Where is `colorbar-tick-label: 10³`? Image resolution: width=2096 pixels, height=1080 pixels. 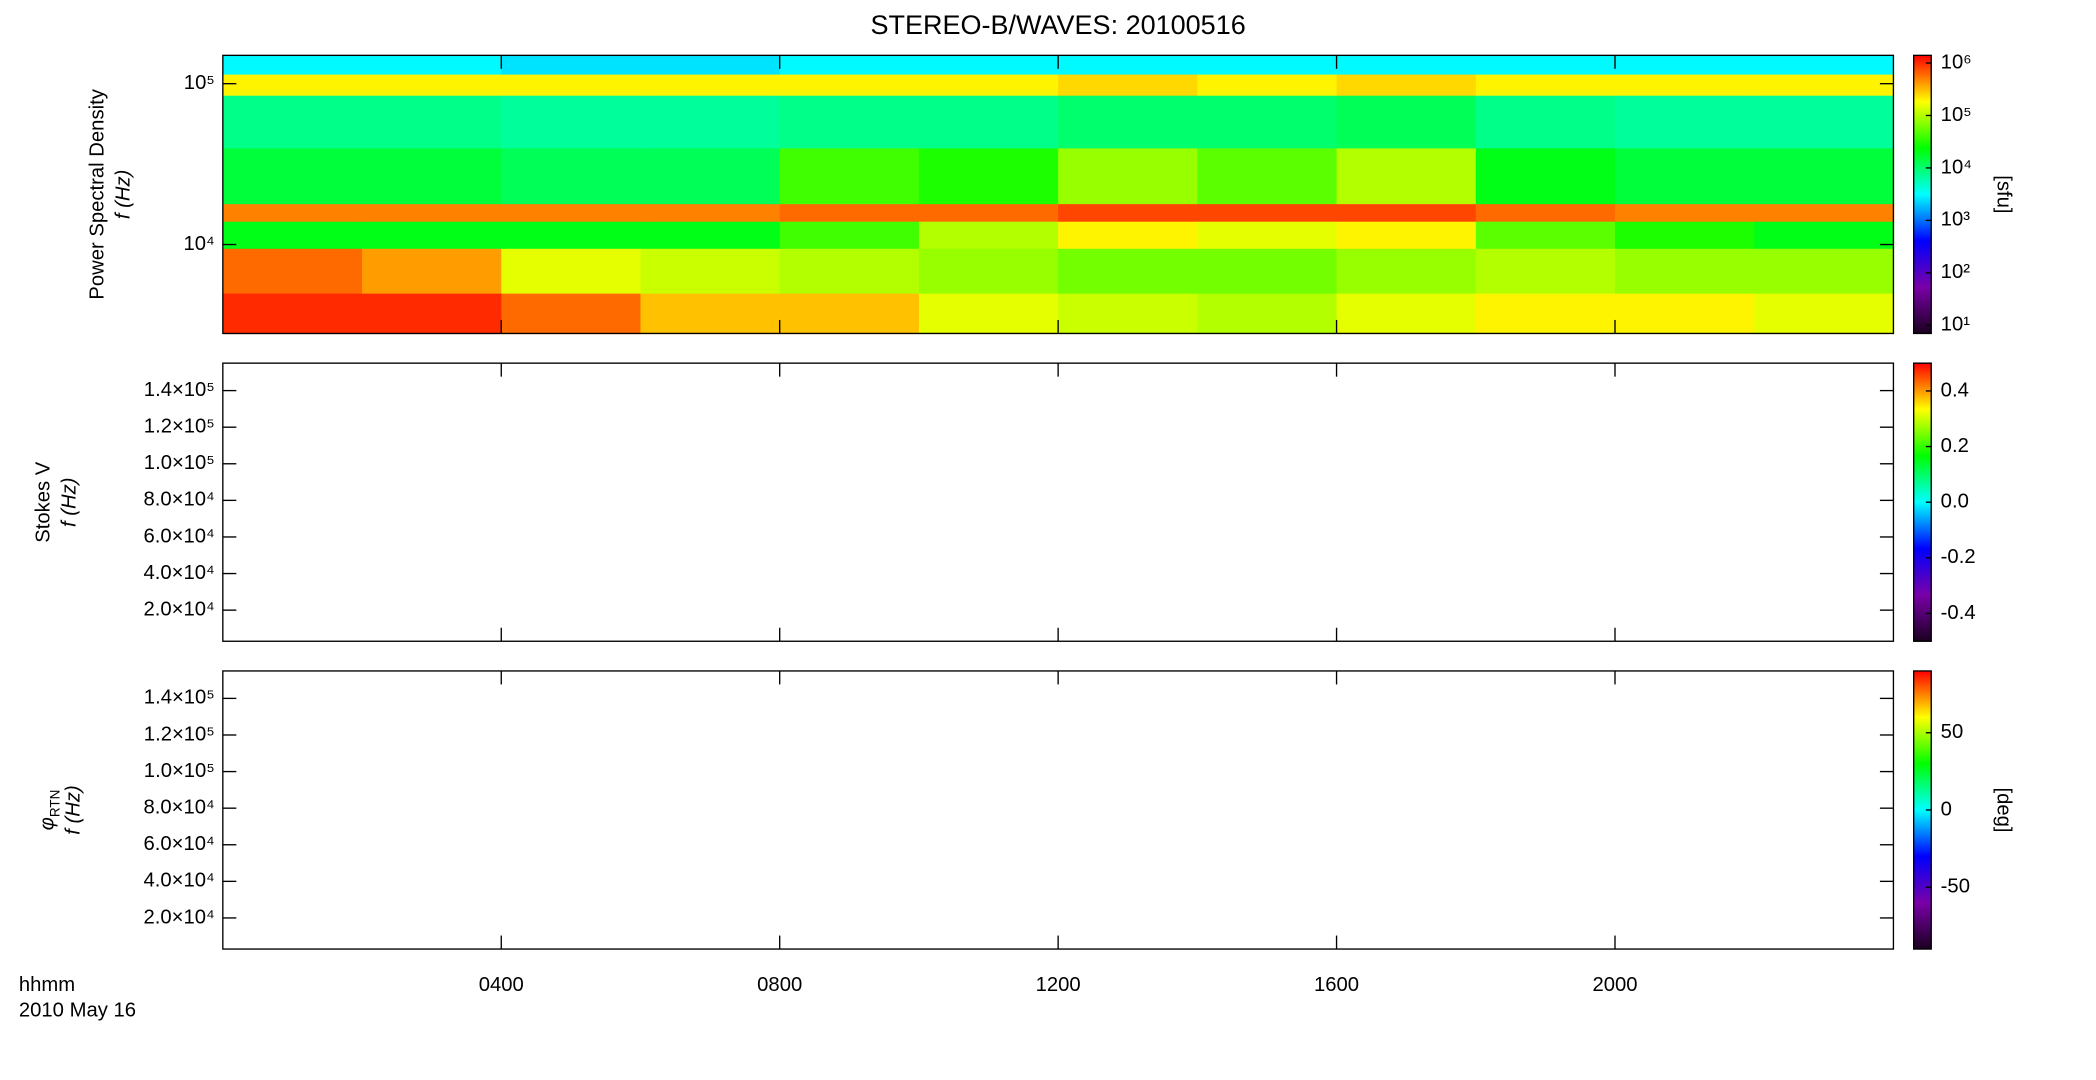 colorbar-tick-label: 10³ is located at coordinates (1956, 220).